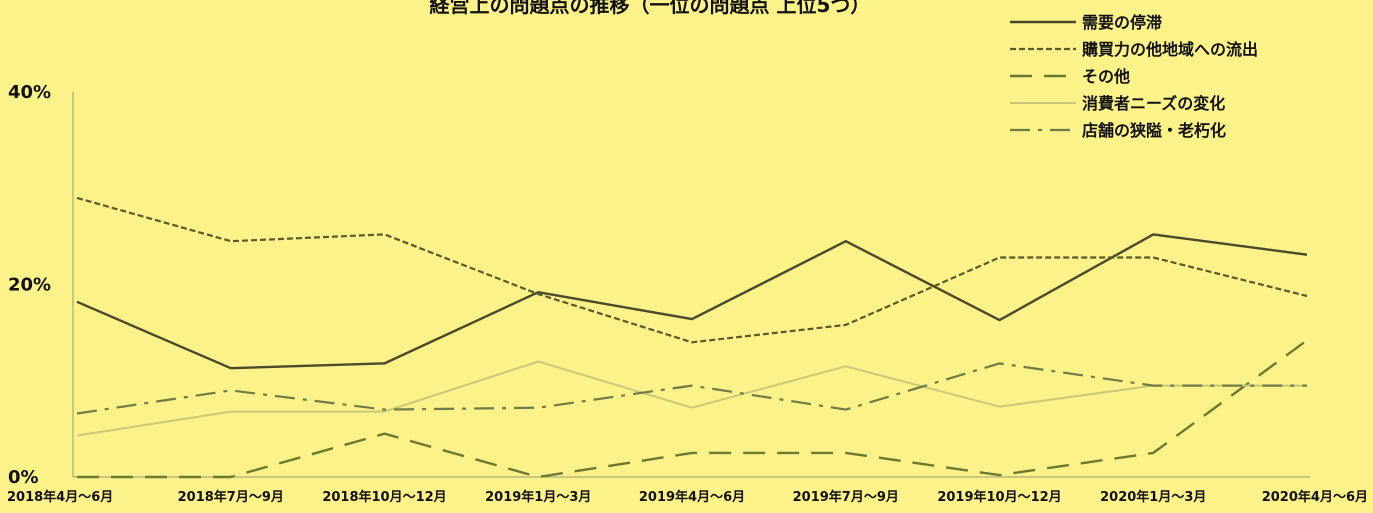 The image size is (1373, 513). Describe the element at coordinates (1315, 497) in the screenshot. I see `x-tick-label: 2020年4月～6月` at that location.